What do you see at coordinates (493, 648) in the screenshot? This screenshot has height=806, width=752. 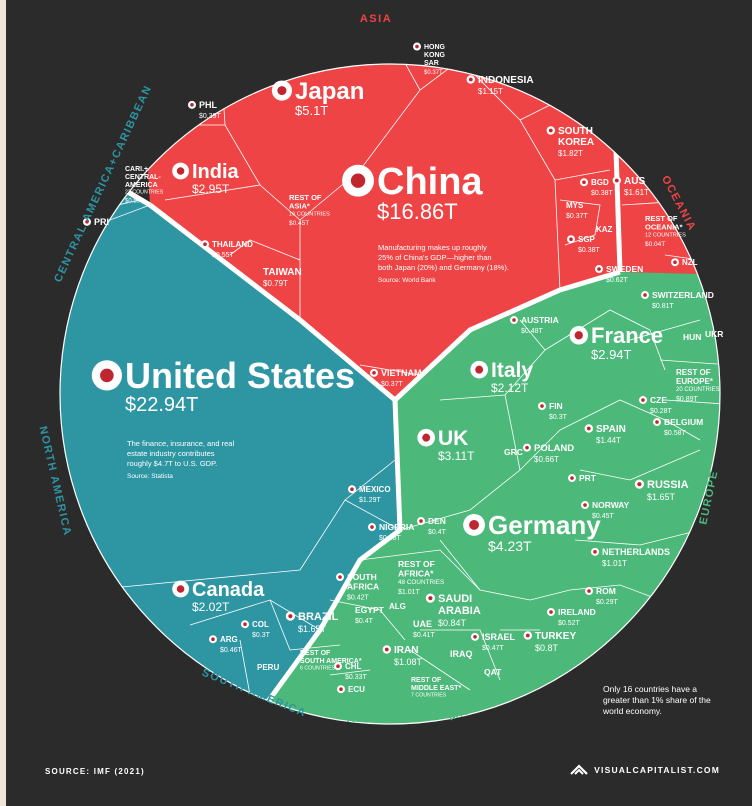 I see `country-value: $0.47T` at bounding box center [493, 648].